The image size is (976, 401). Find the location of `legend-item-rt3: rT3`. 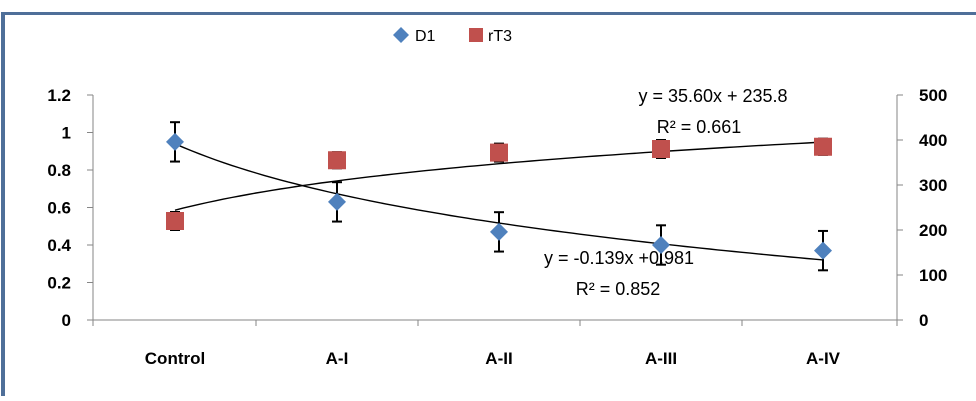

legend-item-rt3: rT3 is located at coordinates (490, 36).